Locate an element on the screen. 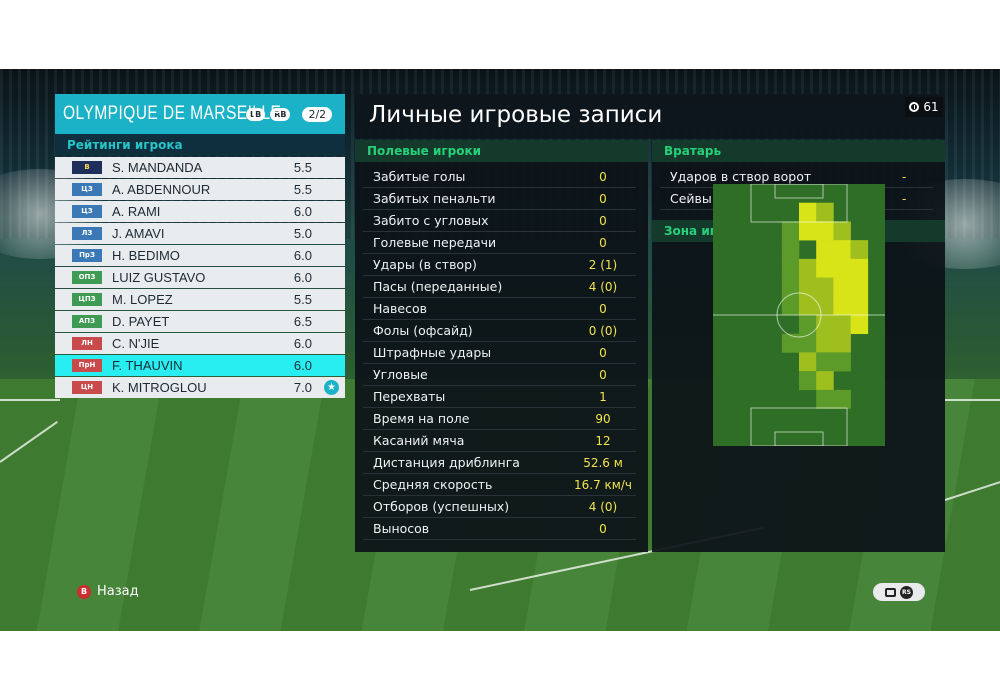 This screenshot has width=1000, height=700. player-name: A. RAMI is located at coordinates (136, 211).